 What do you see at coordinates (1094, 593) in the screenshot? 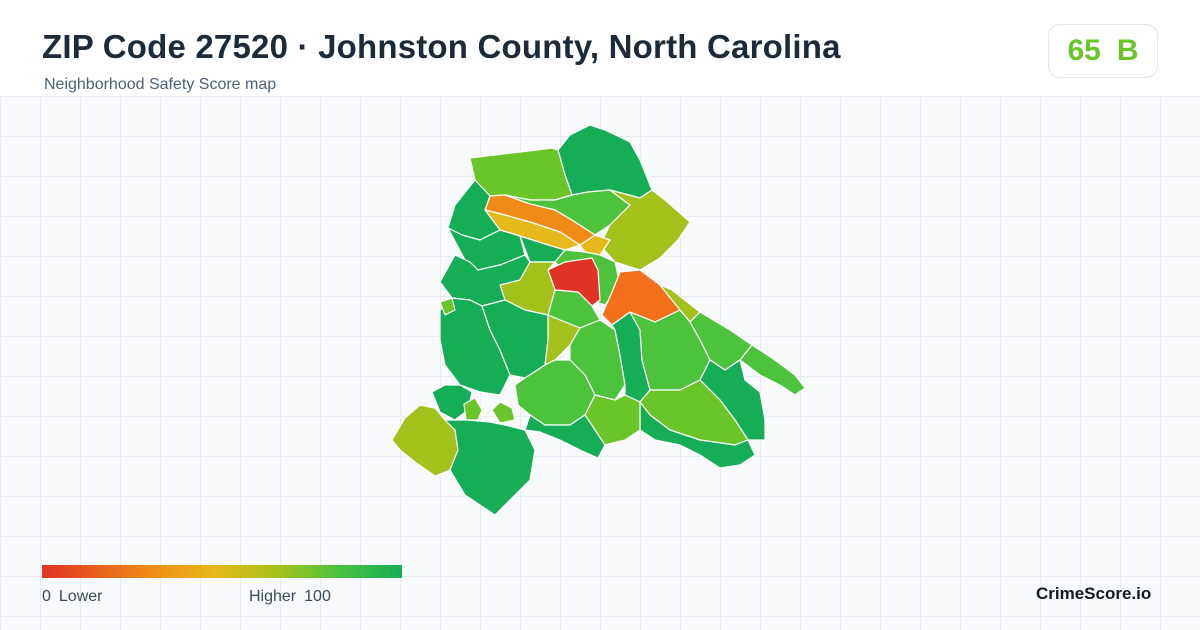
I see `brand-logo-text: CrimeScore.io` at bounding box center [1094, 593].